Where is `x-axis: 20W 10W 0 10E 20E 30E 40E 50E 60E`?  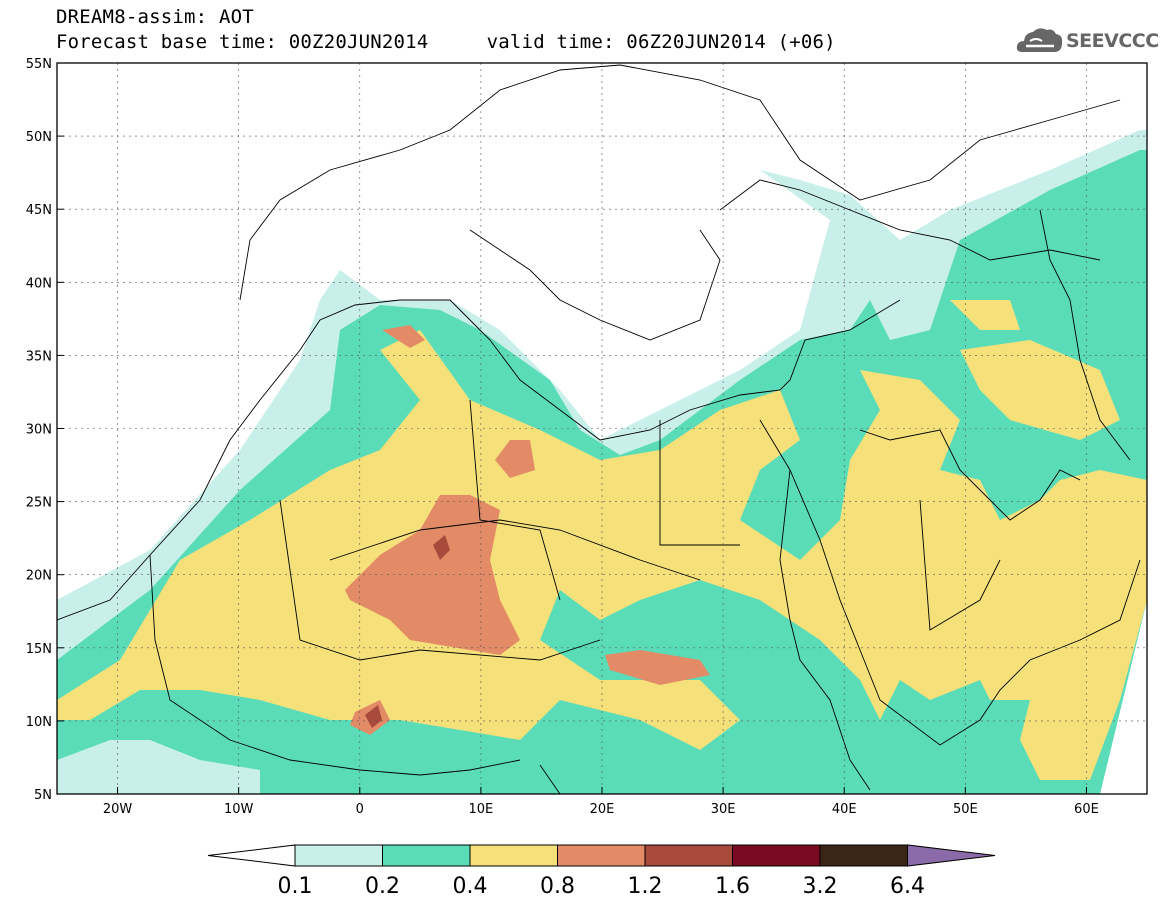 x-axis: 20W 10W 0 10E 20E 30E 40E 50E 60E is located at coordinates (601, 802).